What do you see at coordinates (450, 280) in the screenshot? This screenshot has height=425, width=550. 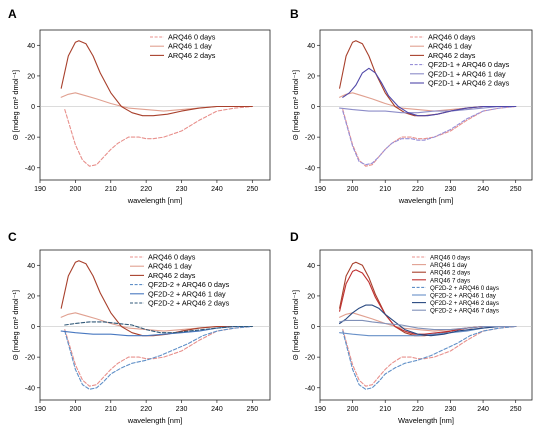 I see `legend-label: ARQ46 7 days` at bounding box center [450, 280].